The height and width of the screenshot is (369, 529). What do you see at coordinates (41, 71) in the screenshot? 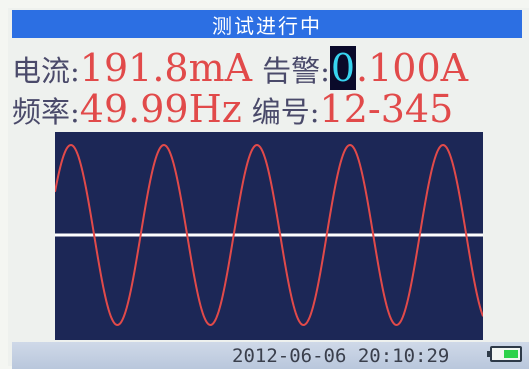
I see `current-label: 电流` at bounding box center [41, 71].